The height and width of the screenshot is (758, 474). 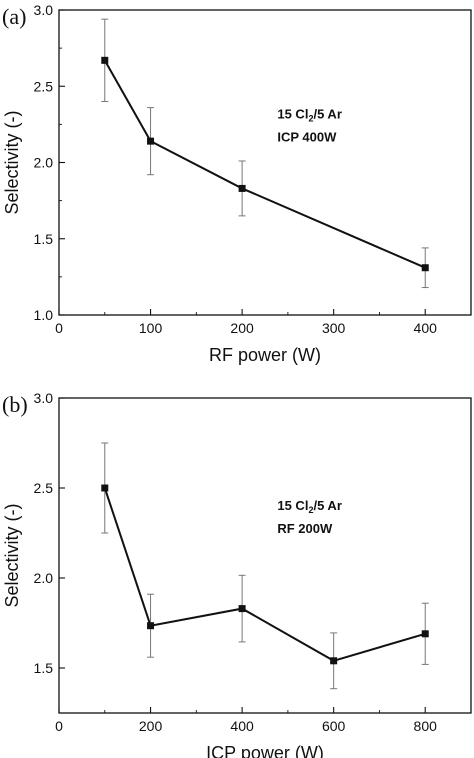 I want to click on annotation-text: ICP 400W, so click(x=307, y=136).